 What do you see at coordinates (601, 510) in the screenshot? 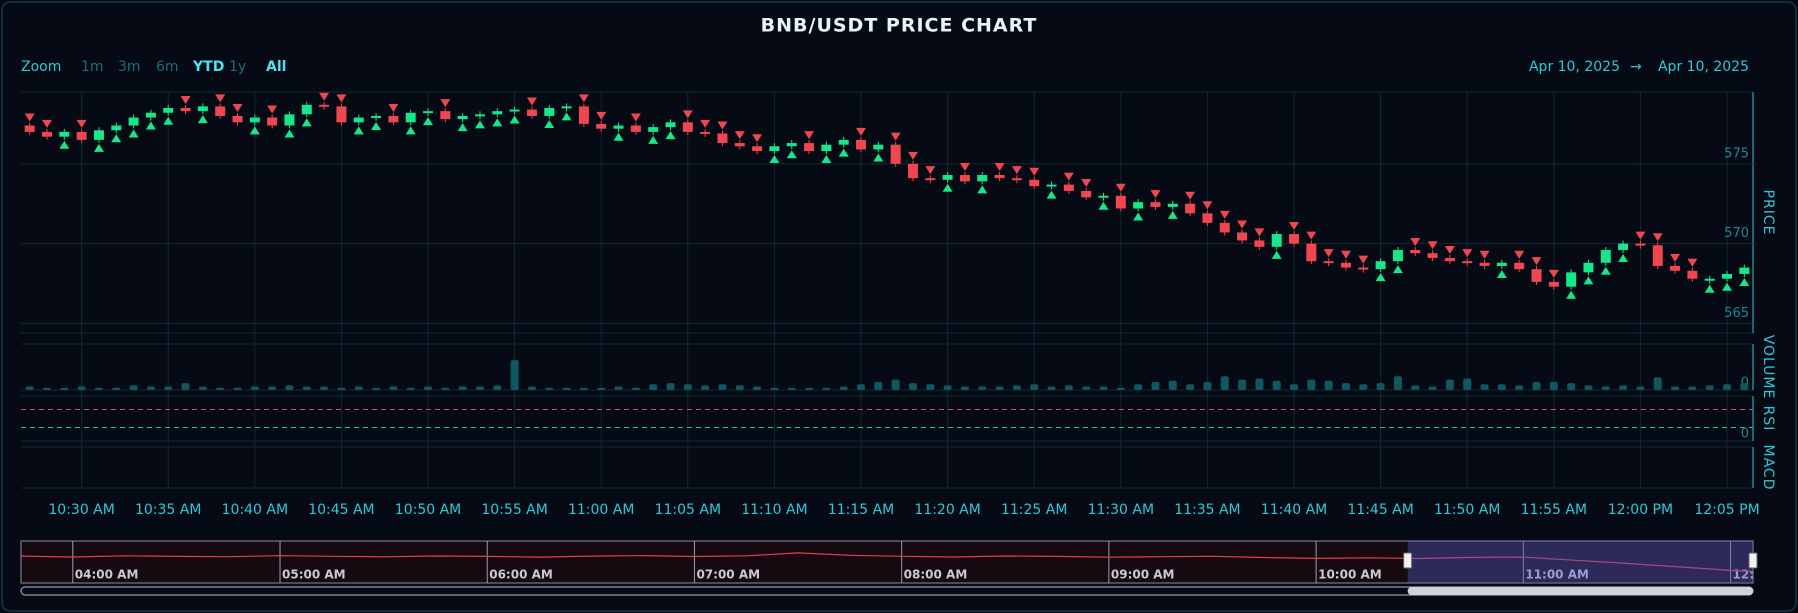
I see `x-tick-label: 11:00 AM` at bounding box center [601, 510].